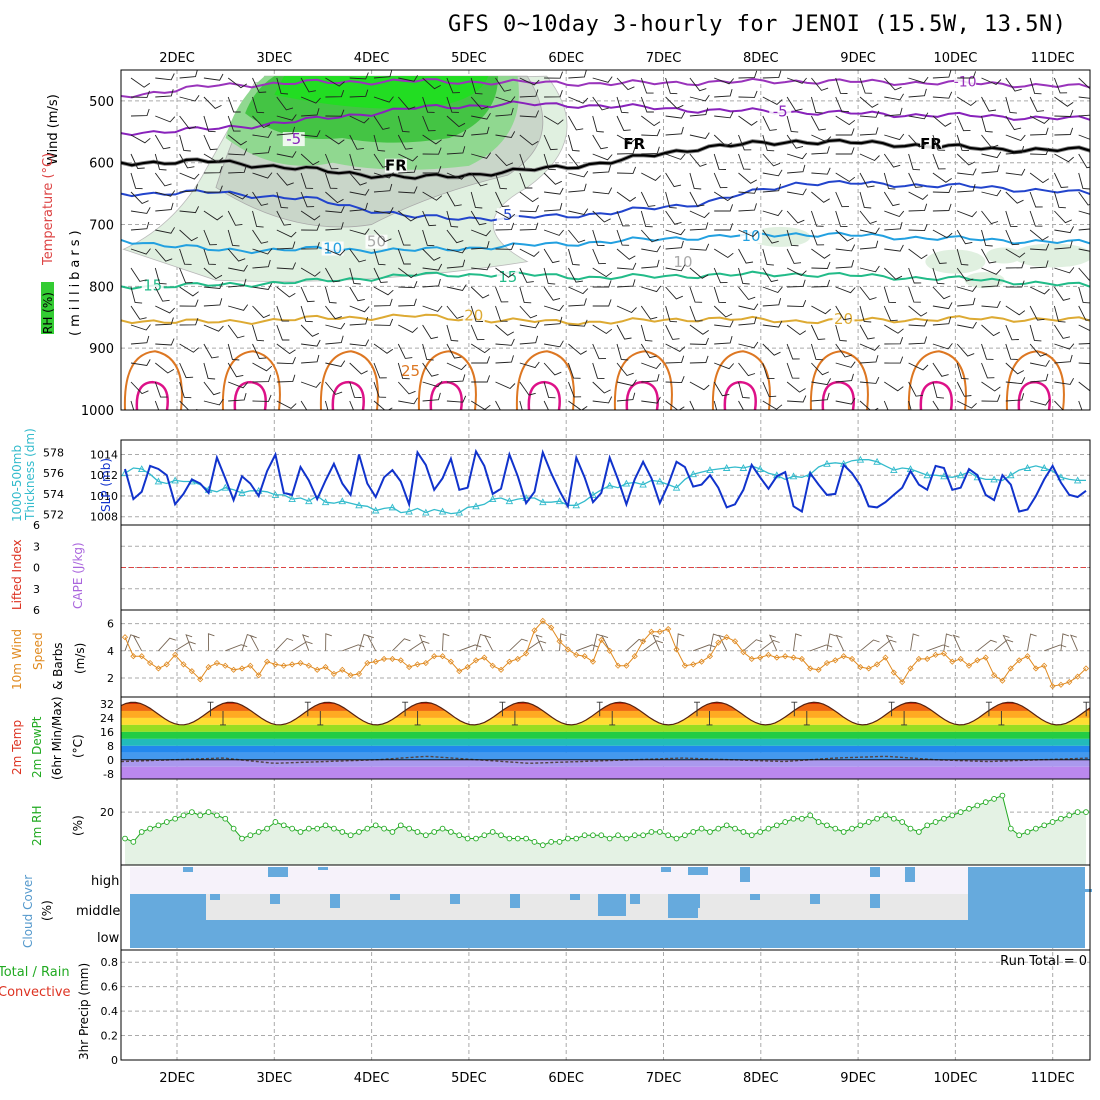 Image resolution: width=1100 pixels, height=1100 pixels. I want to click on slp-tick-label: 1010, so click(104, 496).